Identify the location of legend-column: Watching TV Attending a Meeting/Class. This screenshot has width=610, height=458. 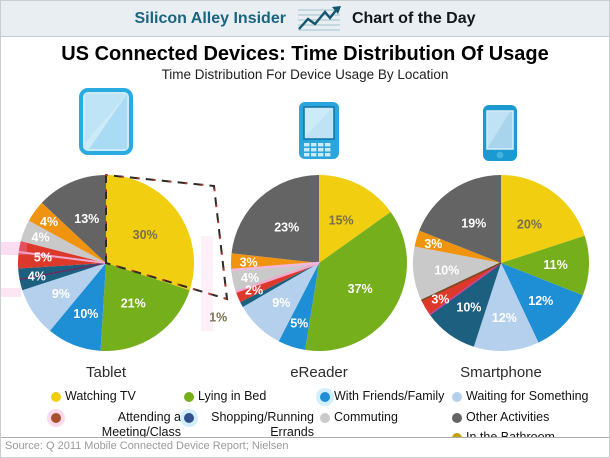
(117, 415).